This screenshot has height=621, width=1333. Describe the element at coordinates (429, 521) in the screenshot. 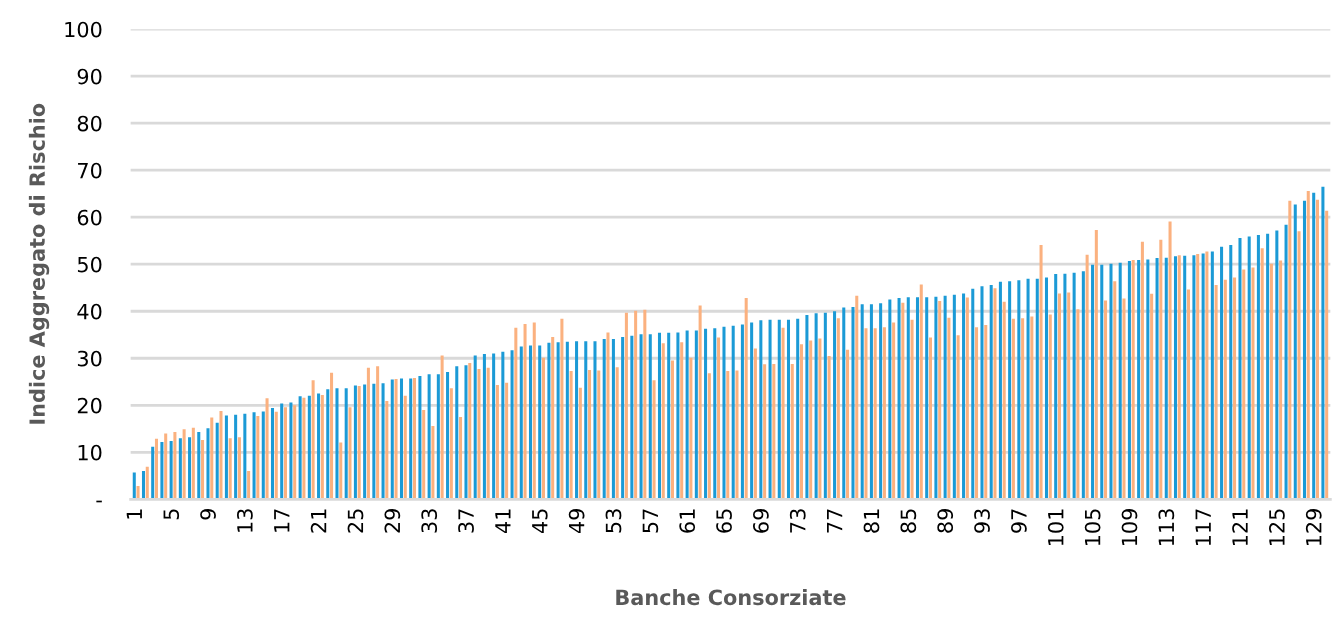

I see `x-tick-label: 33` at that location.